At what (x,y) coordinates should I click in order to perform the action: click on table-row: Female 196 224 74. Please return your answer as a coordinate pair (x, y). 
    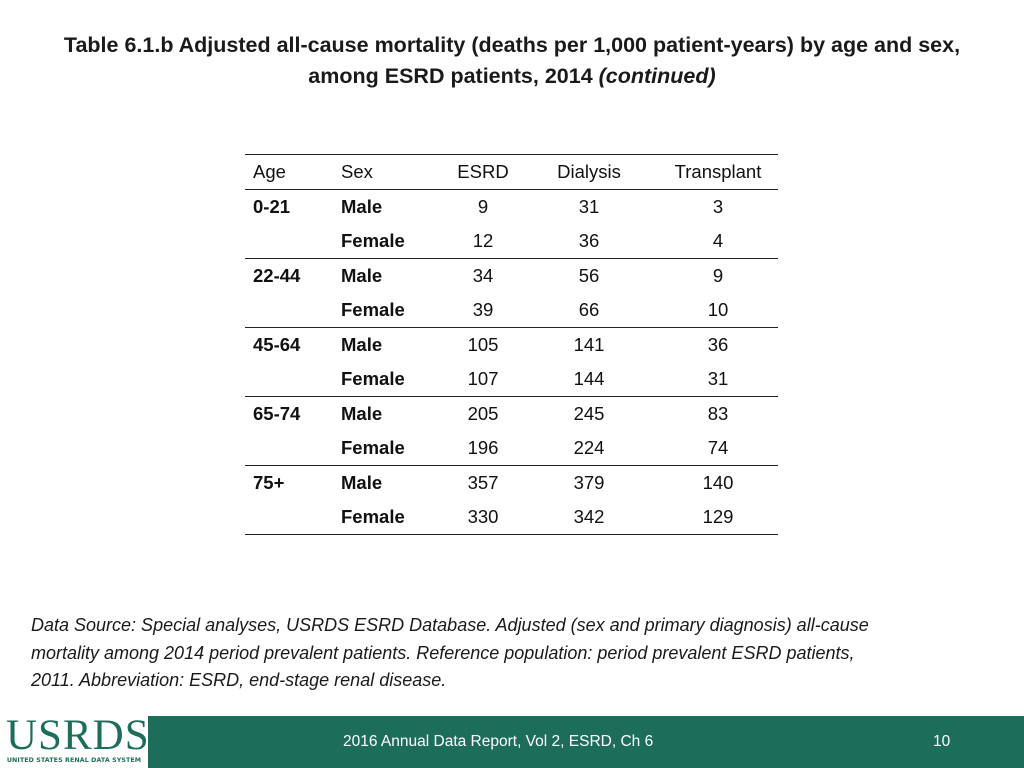
    Looking at the image, I should click on (511, 448).